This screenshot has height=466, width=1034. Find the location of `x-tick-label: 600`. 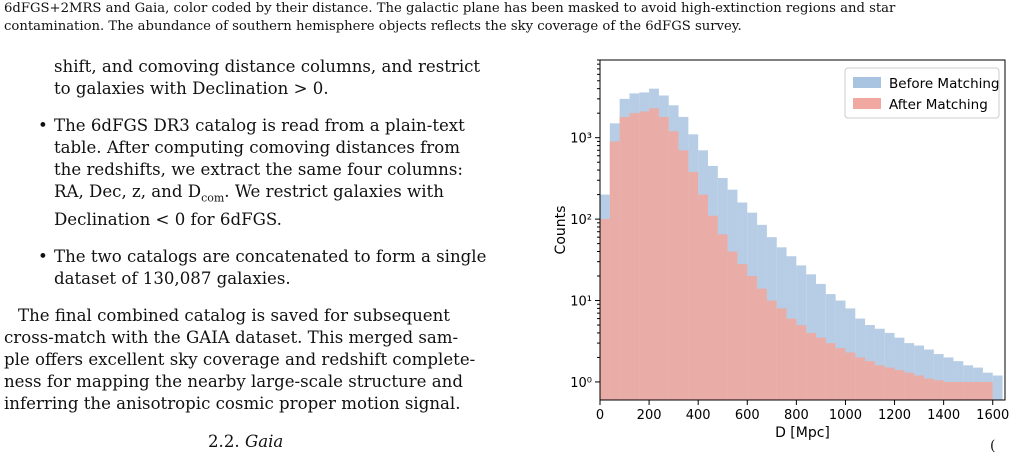

x-tick-label: 600 is located at coordinates (747, 415).